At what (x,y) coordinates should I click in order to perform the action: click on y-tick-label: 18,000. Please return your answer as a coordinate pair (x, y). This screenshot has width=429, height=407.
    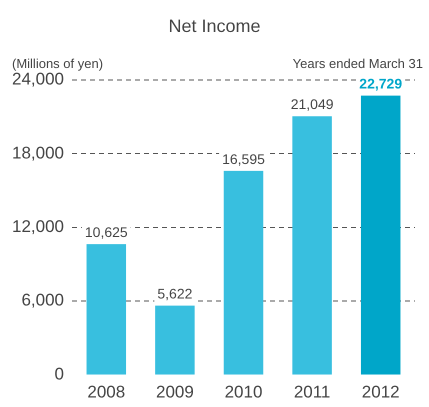
    Looking at the image, I should click on (38, 152).